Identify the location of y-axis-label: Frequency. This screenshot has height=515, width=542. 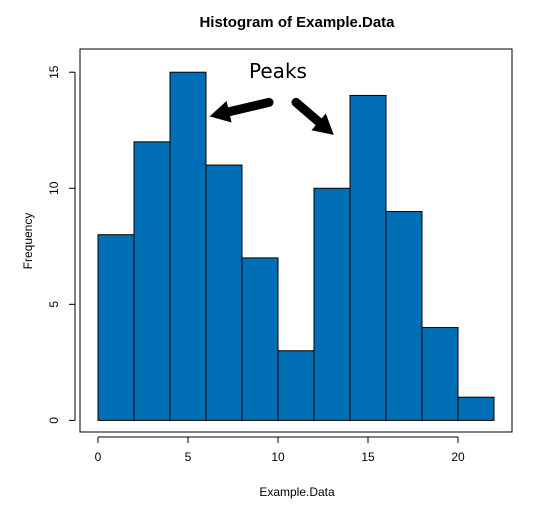
(28, 241).